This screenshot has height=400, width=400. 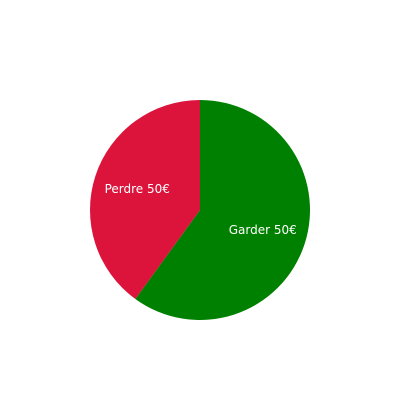 What do you see at coordinates (263, 230) in the screenshot?
I see `pie-slice-label-0: Garder 50€` at bounding box center [263, 230].